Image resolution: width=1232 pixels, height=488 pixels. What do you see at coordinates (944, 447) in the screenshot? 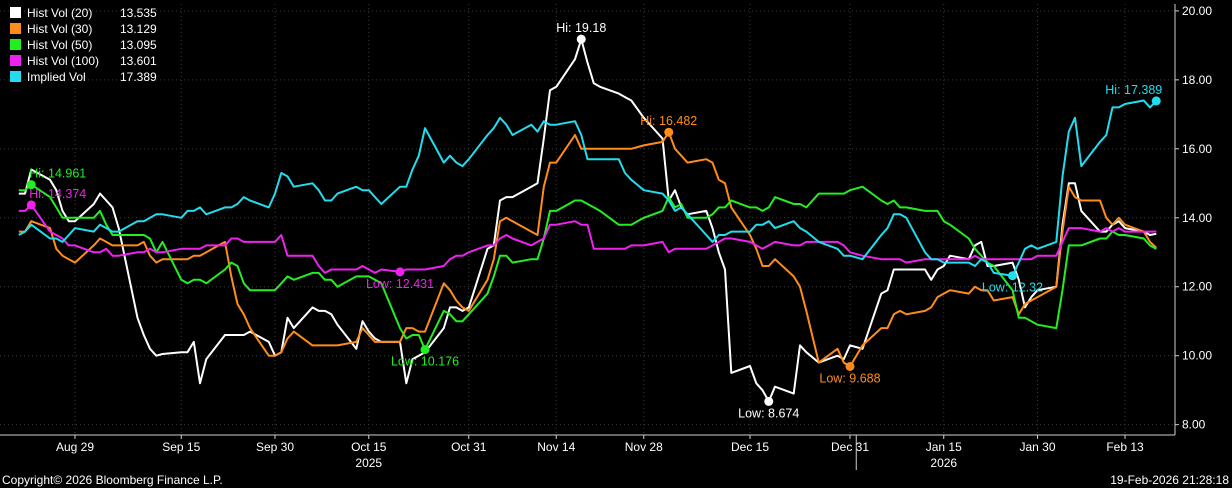
I see `x-tick-label: Jan 15` at bounding box center [944, 447].